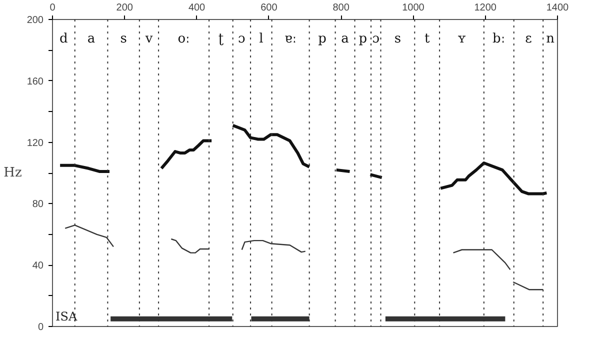 This screenshot has height=343, width=603. I want to click on y-tick-label: 200, so click(35, 20).